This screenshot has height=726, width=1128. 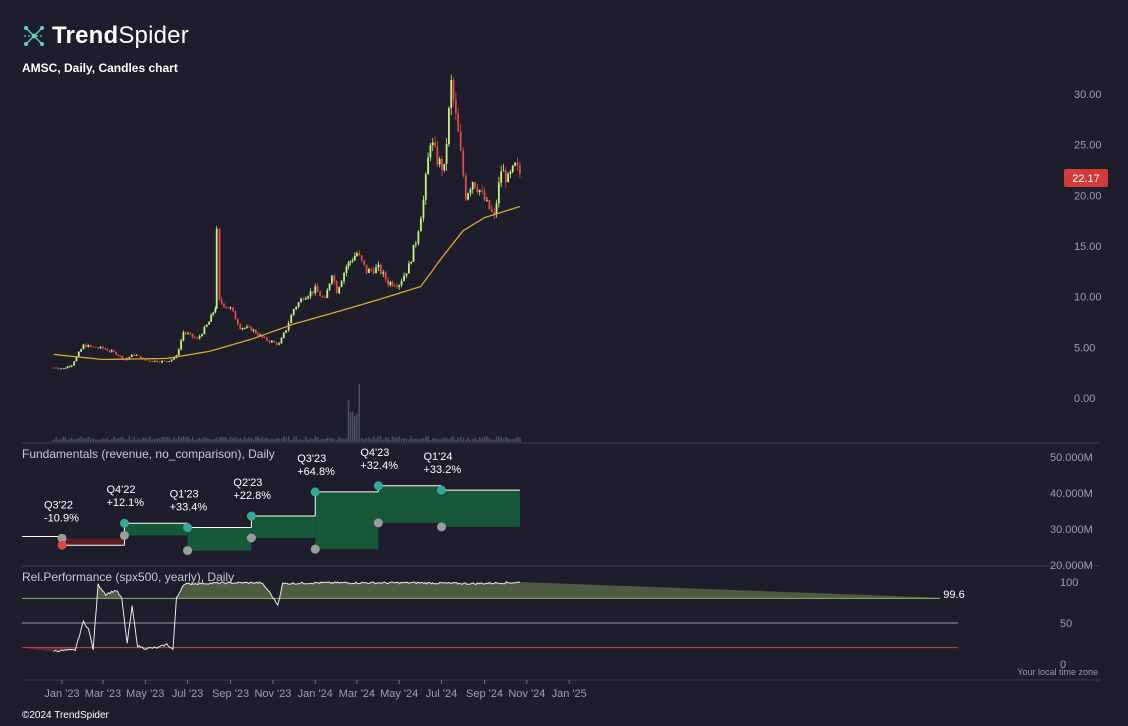 What do you see at coordinates (187, 694) in the screenshot?
I see `x-tick-label: Jul '23` at bounding box center [187, 694].